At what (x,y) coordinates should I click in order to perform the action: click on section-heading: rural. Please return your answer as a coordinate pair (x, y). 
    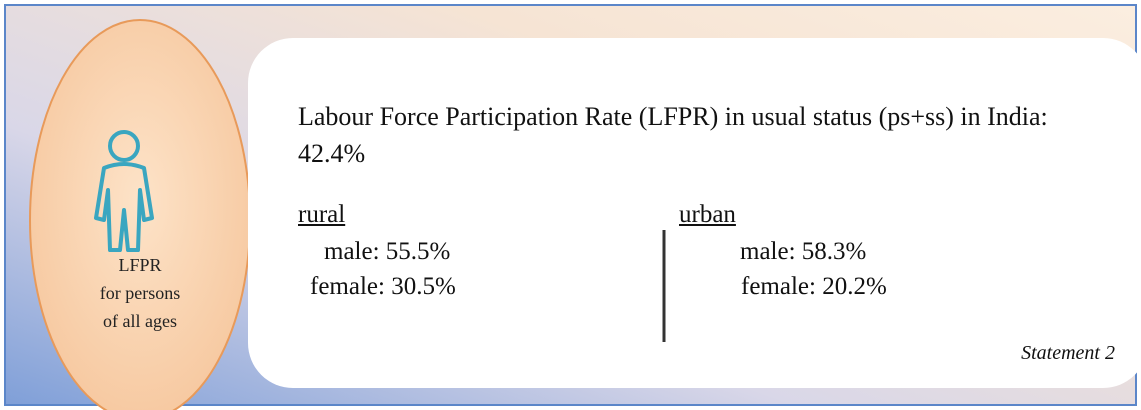
    Looking at the image, I should click on (322, 214).